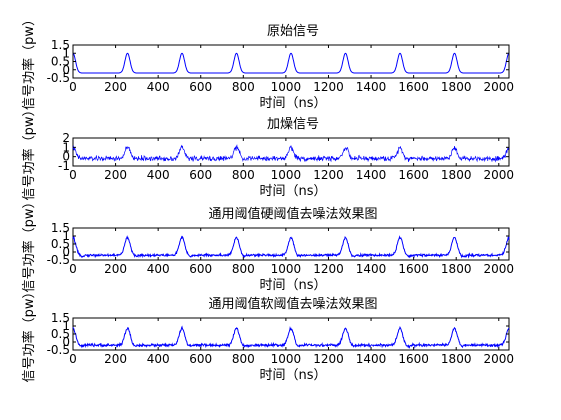 The width and height of the screenshot is (561, 420). I want to click on y-tick-label: 2, so click(66, 138).